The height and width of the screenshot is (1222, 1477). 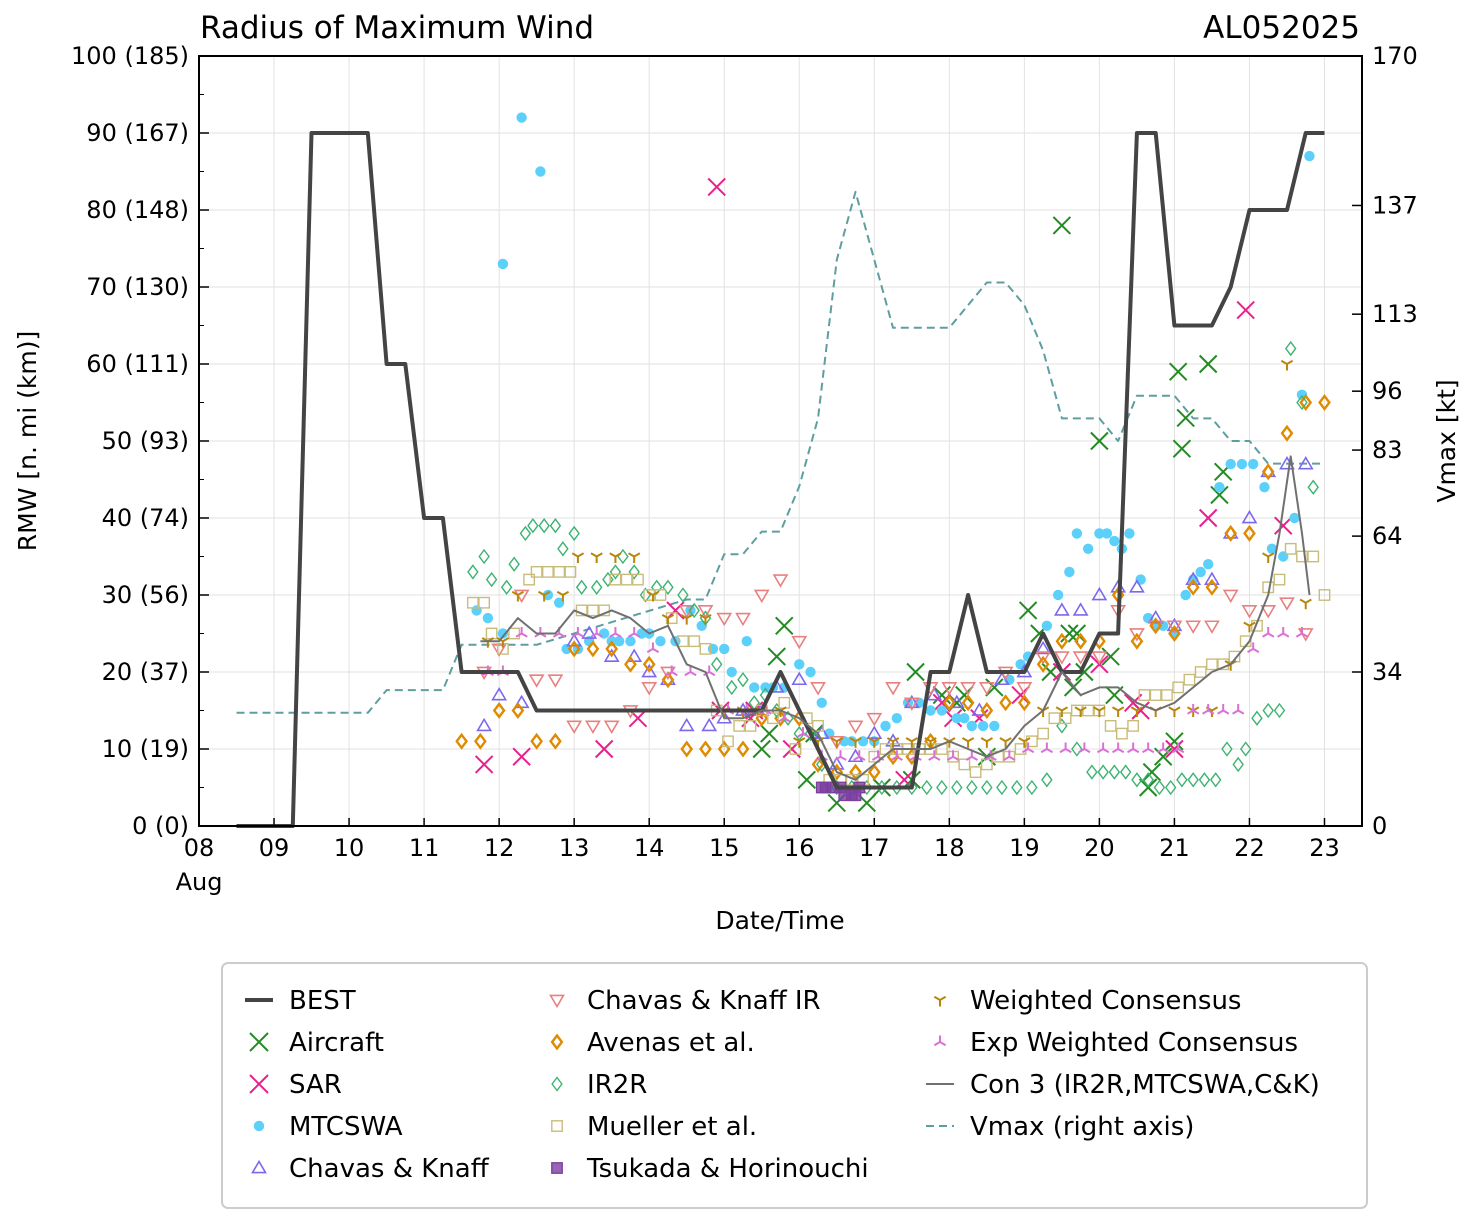 I want to click on y2-tick-label: 0, so click(x=1379, y=826).